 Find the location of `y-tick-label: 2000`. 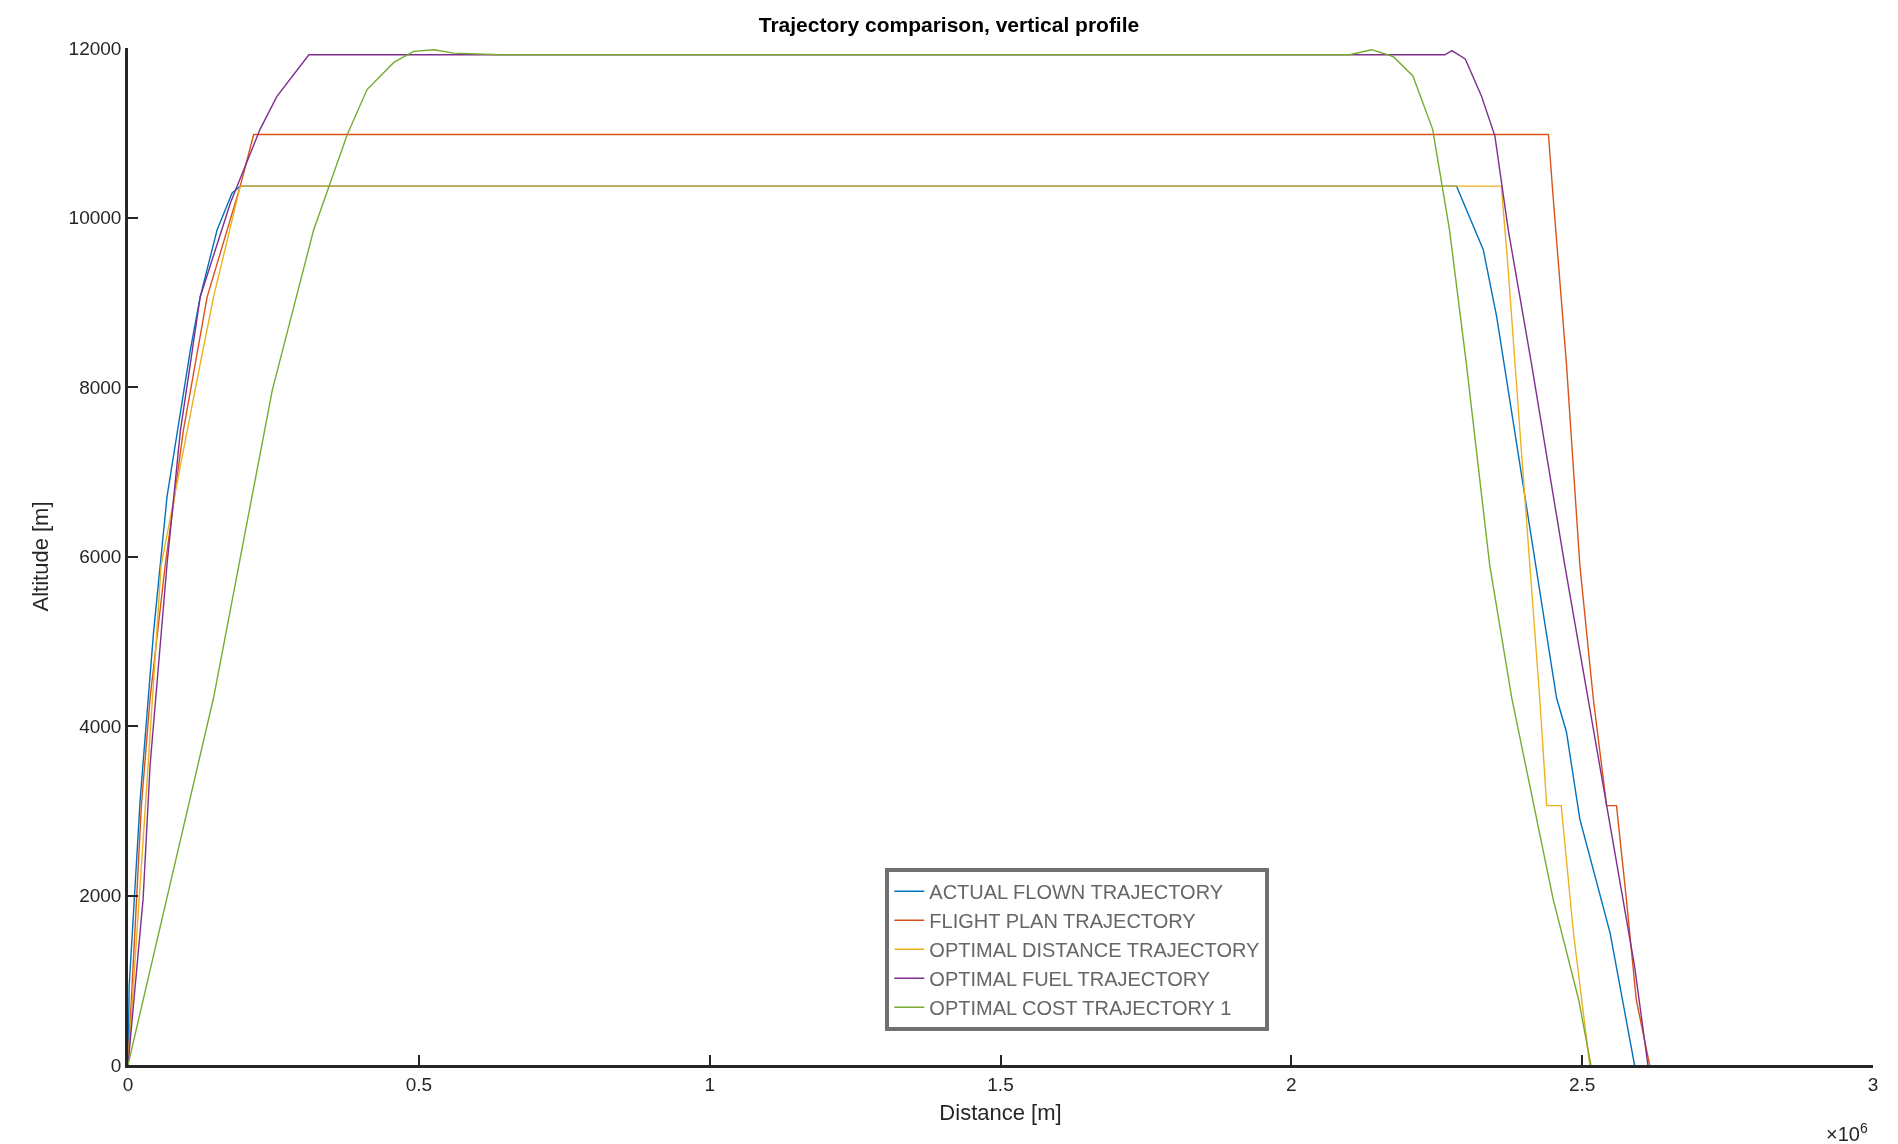

y-tick-label: 2000 is located at coordinates (100, 896).